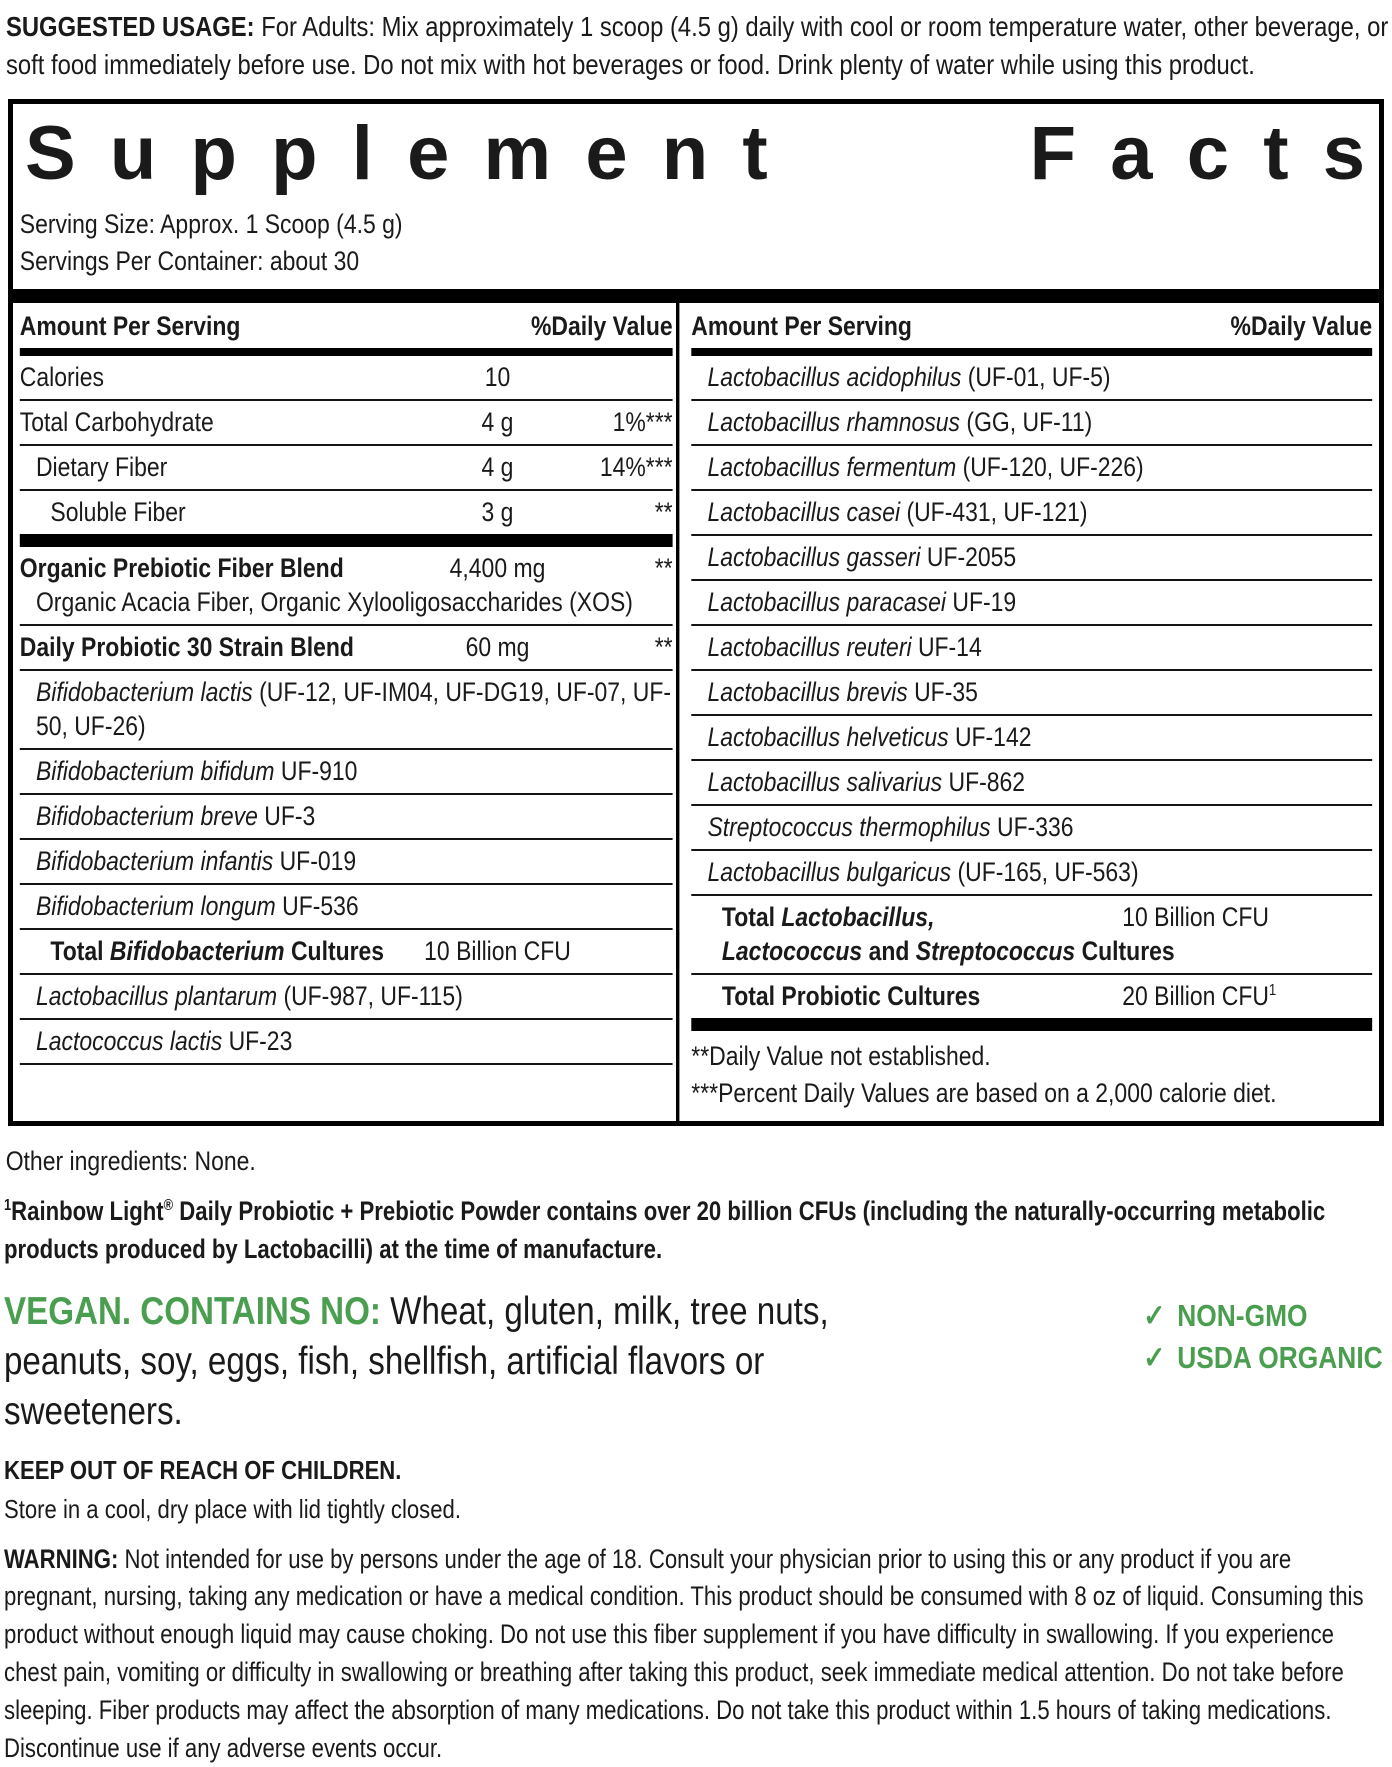  Describe the element at coordinates (8, 1206) in the screenshot. I see `footnote-superscript: 1` at that location.